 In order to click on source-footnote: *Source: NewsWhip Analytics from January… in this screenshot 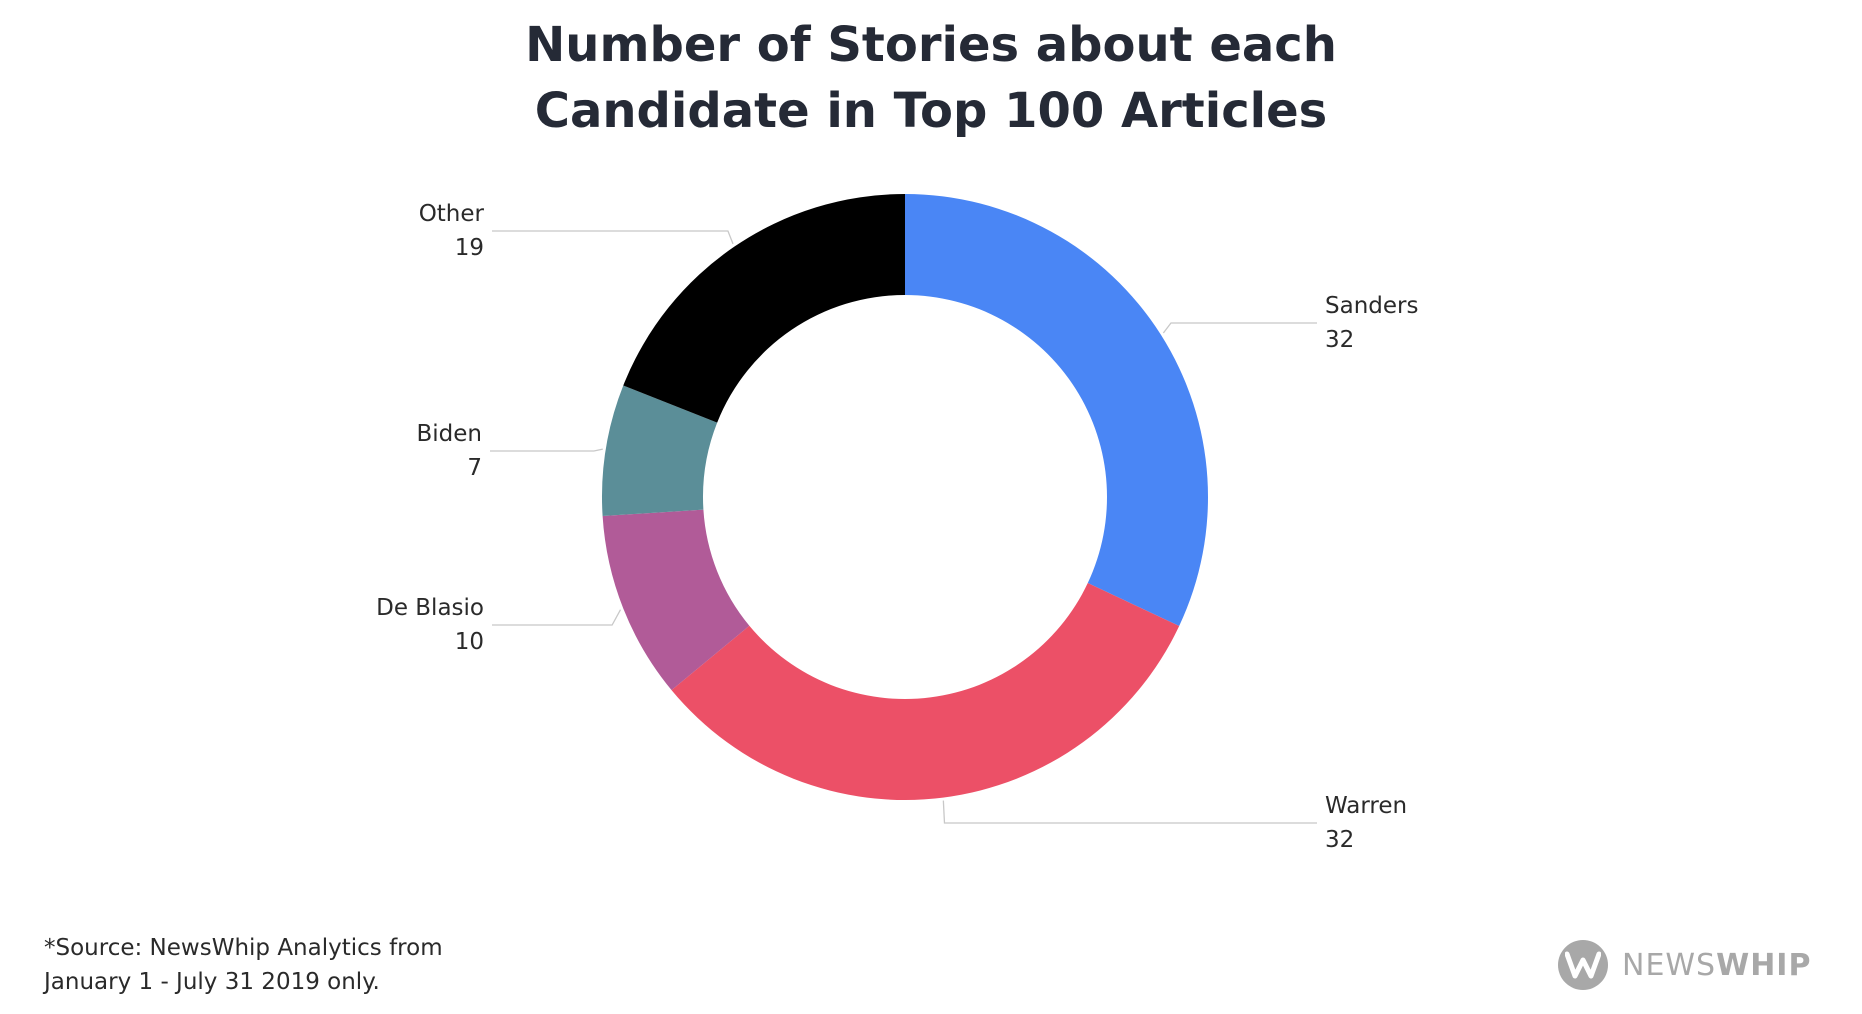, I will do `click(243, 965)`.